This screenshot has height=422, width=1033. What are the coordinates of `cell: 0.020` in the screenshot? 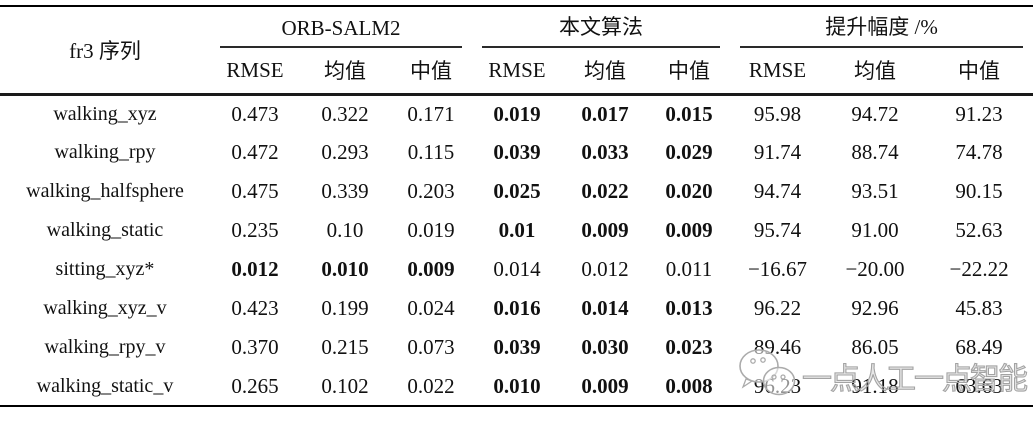 It's located at (689, 191).